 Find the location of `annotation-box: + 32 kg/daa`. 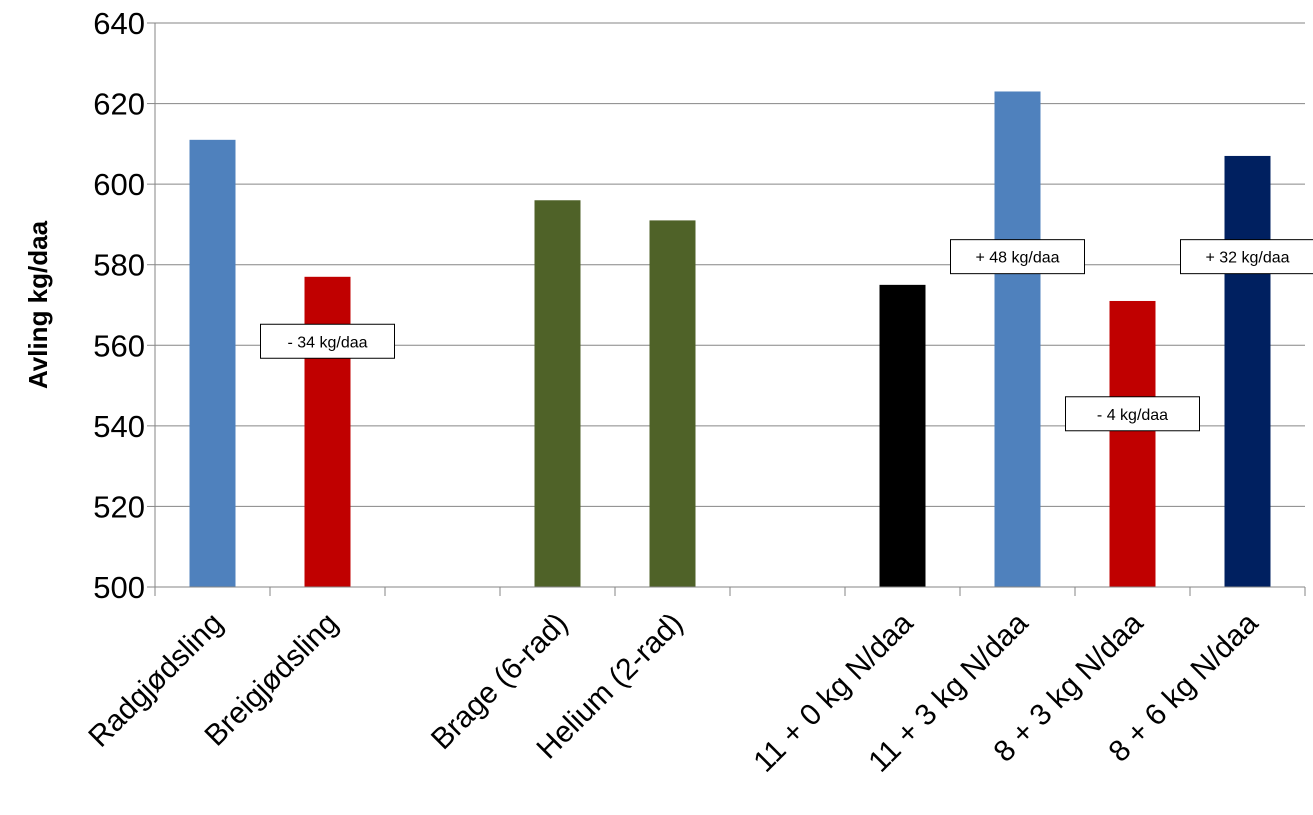

annotation-box: + 32 kg/daa is located at coordinates (1246, 257).